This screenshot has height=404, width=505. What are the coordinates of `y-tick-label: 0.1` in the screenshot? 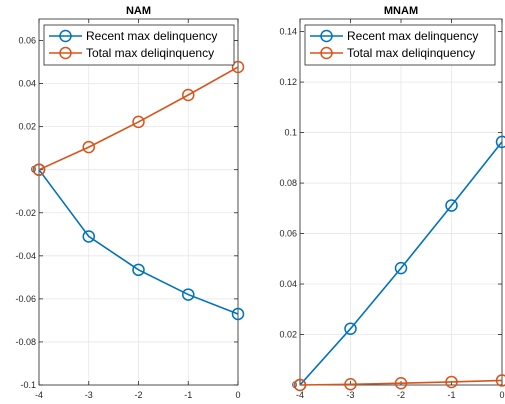 It's located at (290, 133).